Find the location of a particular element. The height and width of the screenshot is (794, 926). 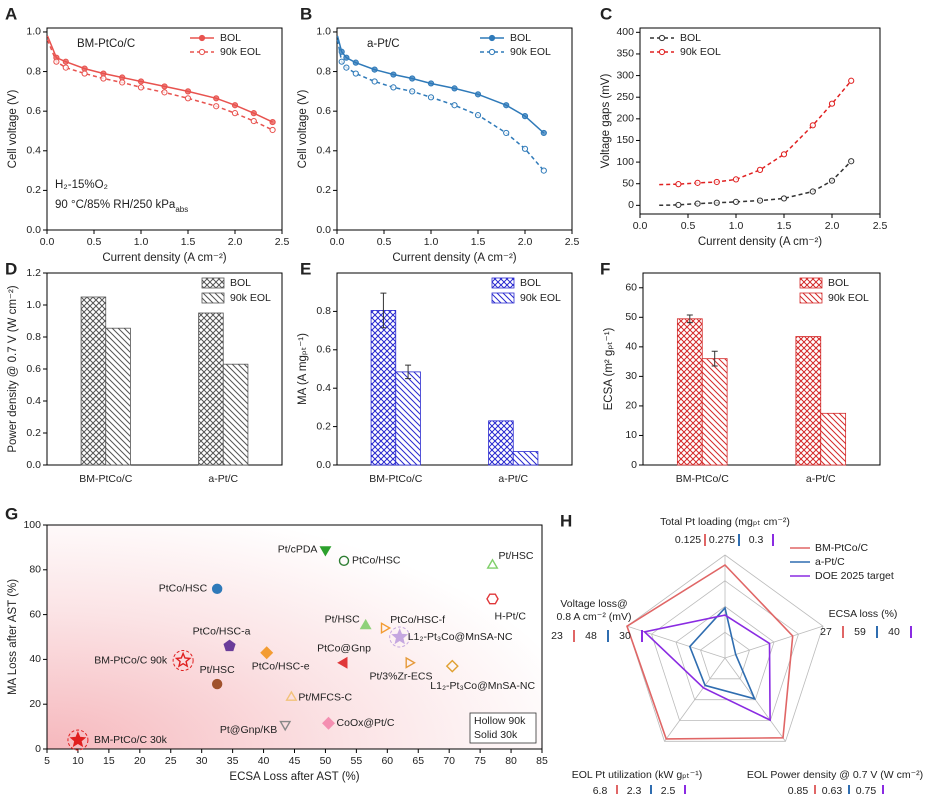

legend-marker is located at coordinates (202, 52).